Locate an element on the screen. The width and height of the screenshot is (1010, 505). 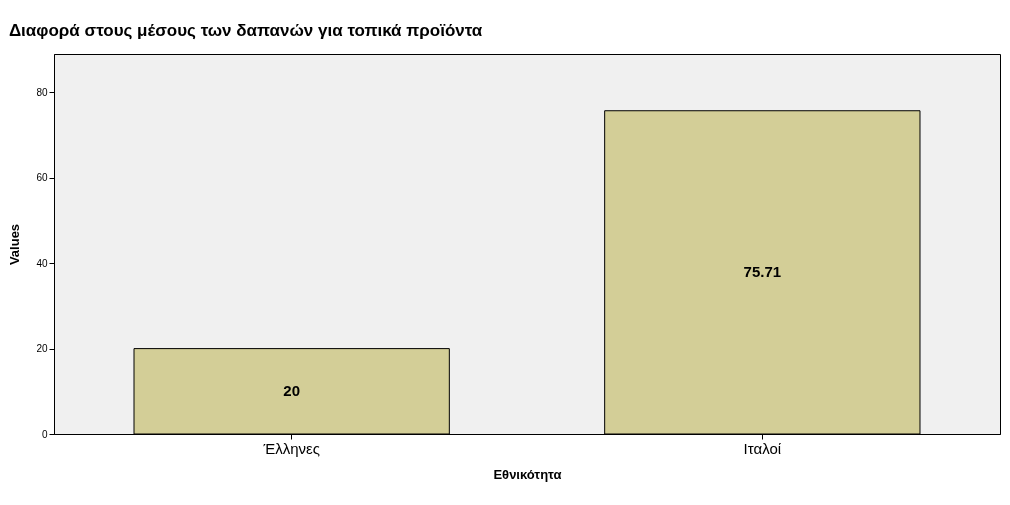
y-tick-label: 20 is located at coordinates (42, 349).